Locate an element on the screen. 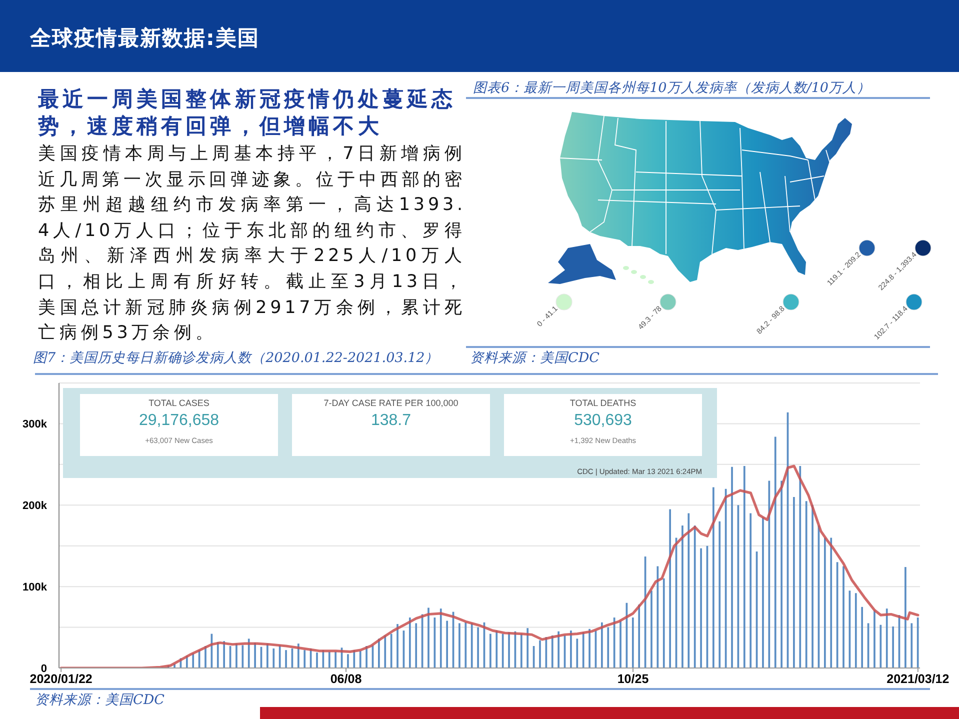 The image size is (959, 719). y-tick-label: 100k is located at coordinates (35, 587).